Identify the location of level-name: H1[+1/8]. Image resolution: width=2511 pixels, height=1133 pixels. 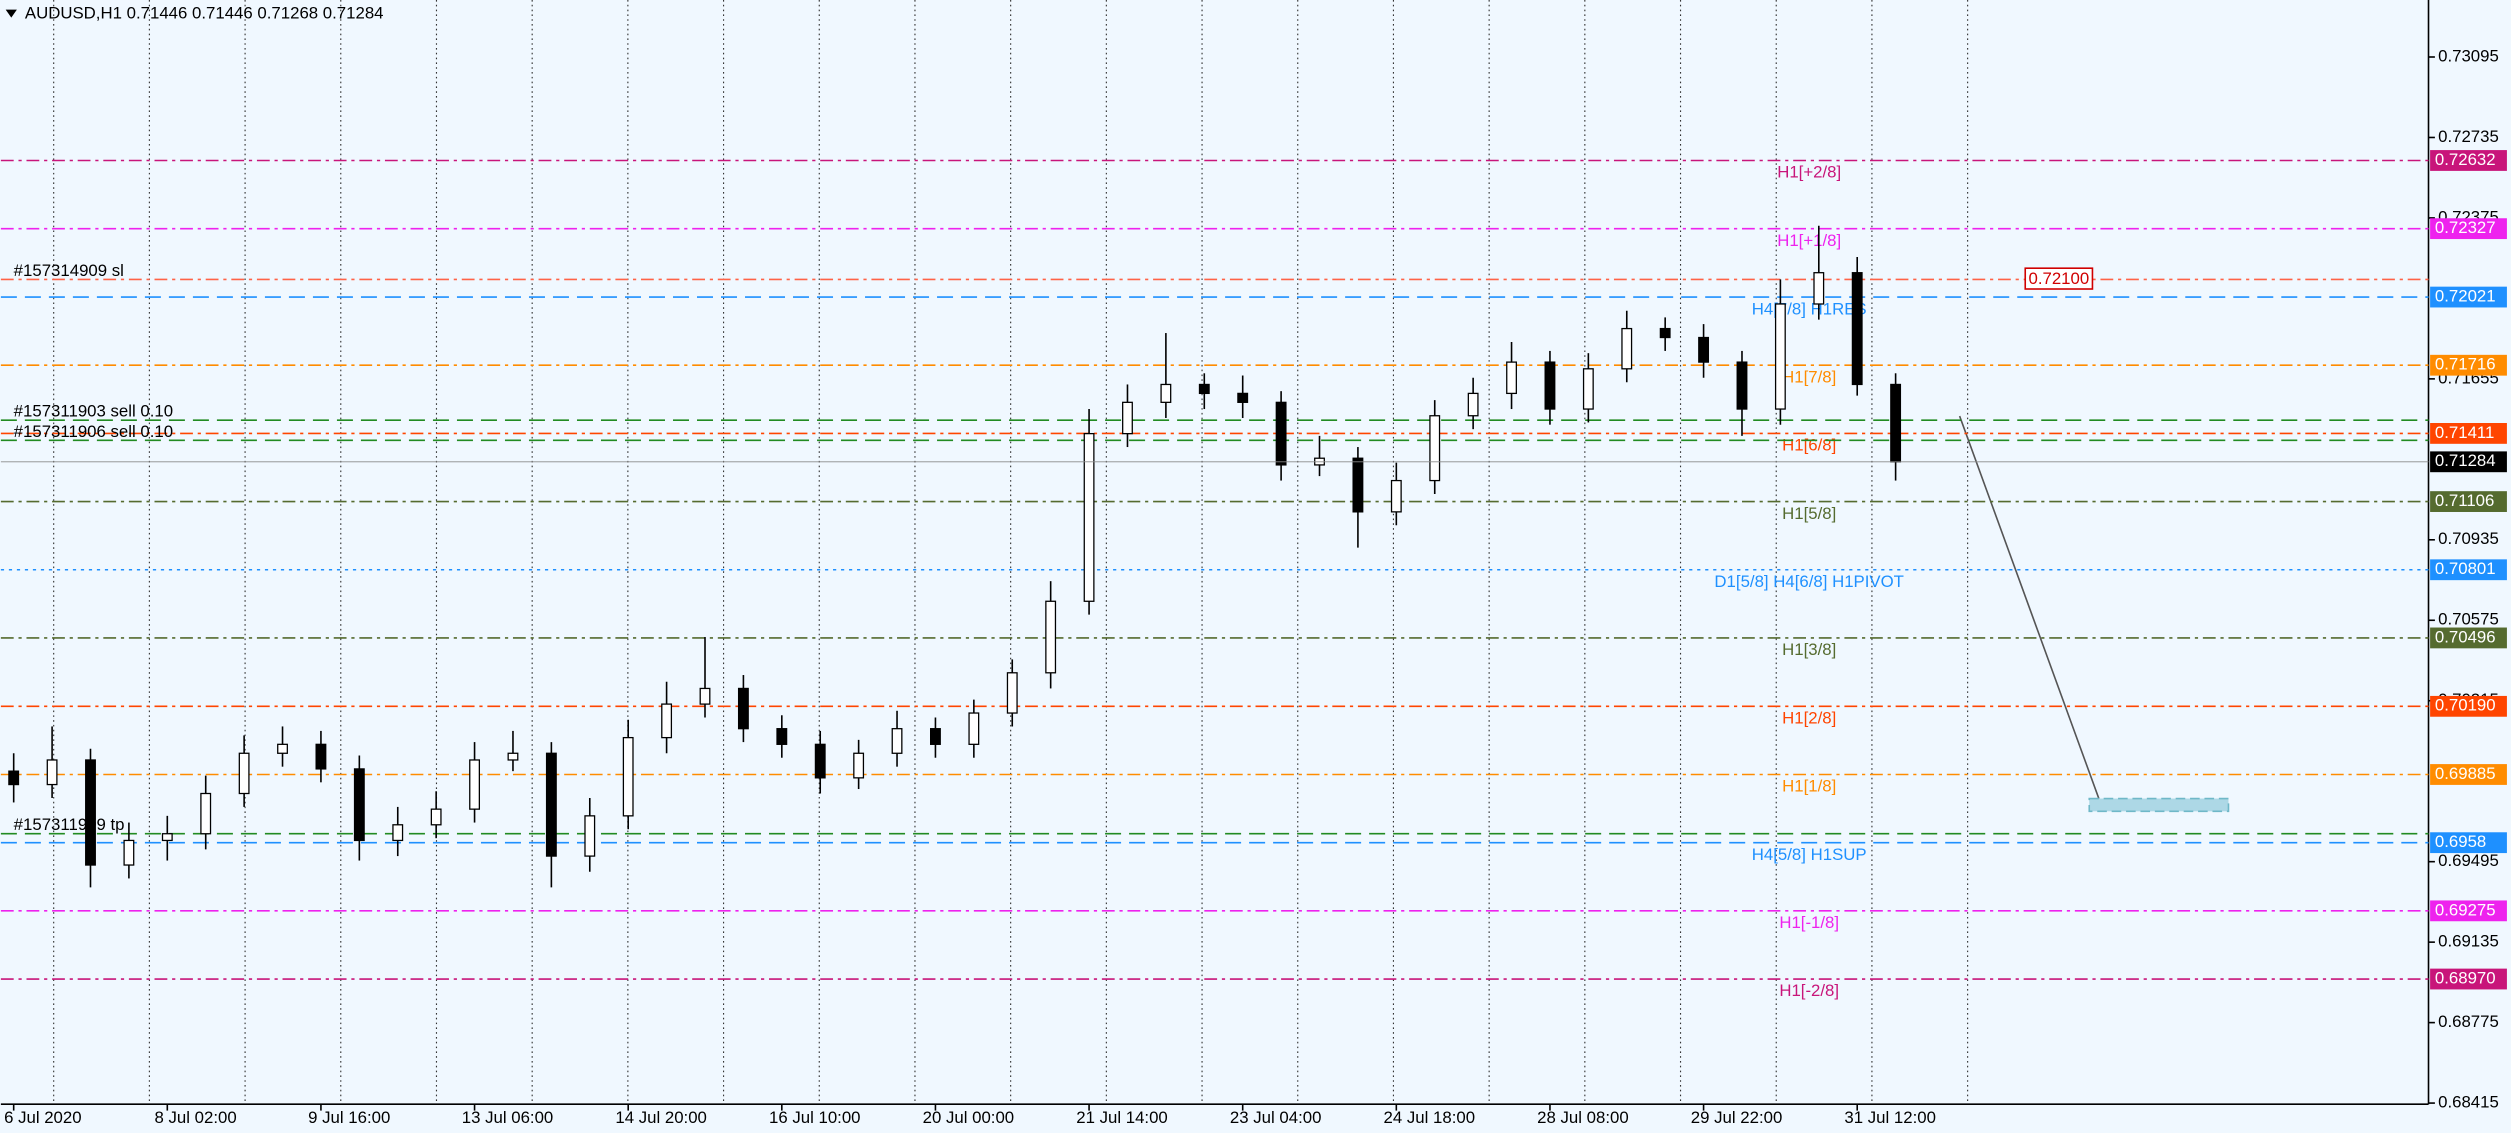
(1809, 240).